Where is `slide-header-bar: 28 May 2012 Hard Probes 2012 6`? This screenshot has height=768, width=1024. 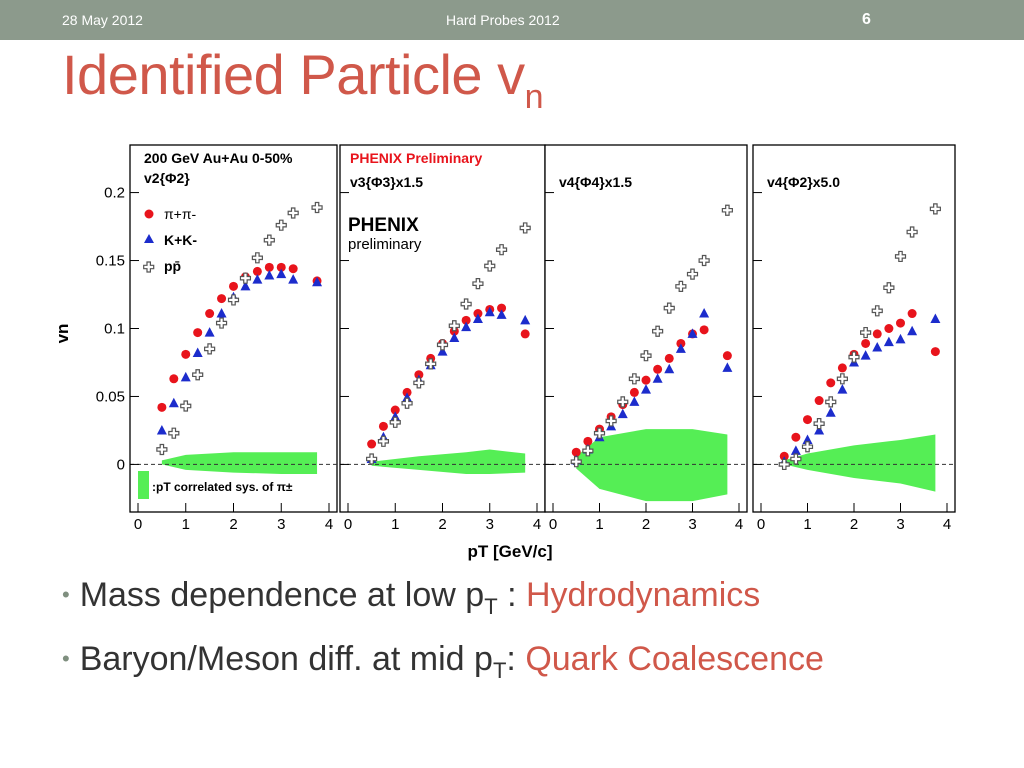
slide-header-bar: 28 May 2012 Hard Probes 2012 6 is located at coordinates (512, 20).